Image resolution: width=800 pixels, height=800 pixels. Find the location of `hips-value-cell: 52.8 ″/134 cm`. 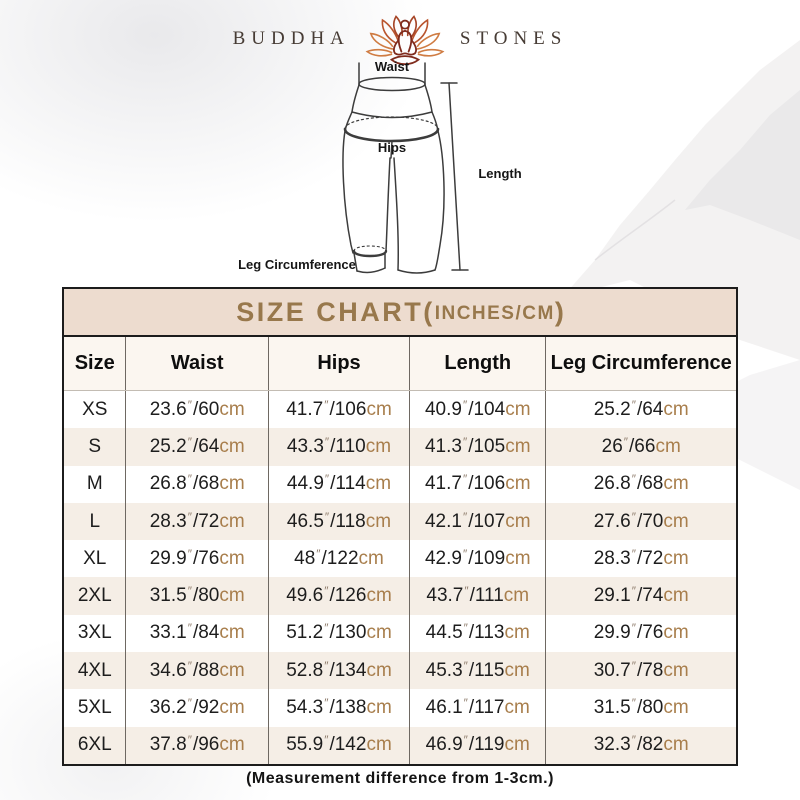

hips-value-cell: 52.8 ″/134 cm is located at coordinates (340, 671).